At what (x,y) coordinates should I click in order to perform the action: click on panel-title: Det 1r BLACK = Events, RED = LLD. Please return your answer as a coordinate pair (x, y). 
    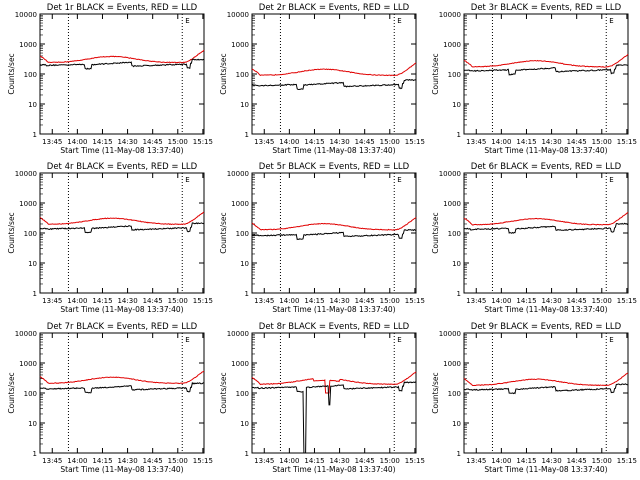
    Looking at the image, I should click on (122, 8).